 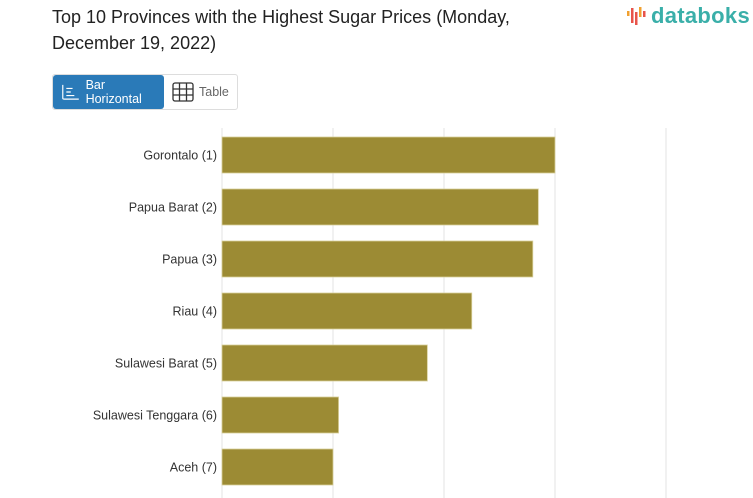 I want to click on category-label: Riau (4), so click(x=195, y=312).